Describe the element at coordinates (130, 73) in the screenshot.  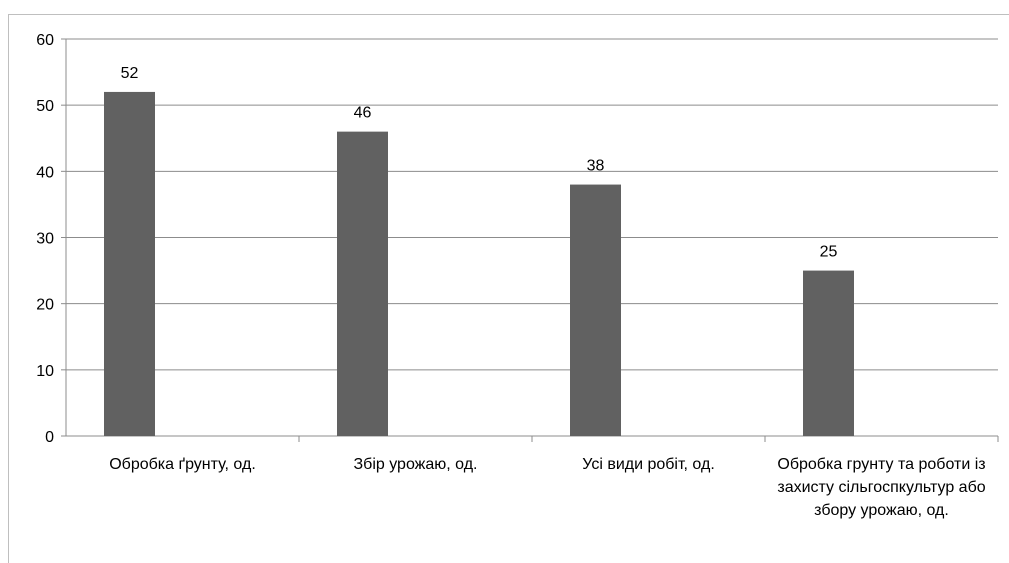
I see `data-label-1: 52` at that location.